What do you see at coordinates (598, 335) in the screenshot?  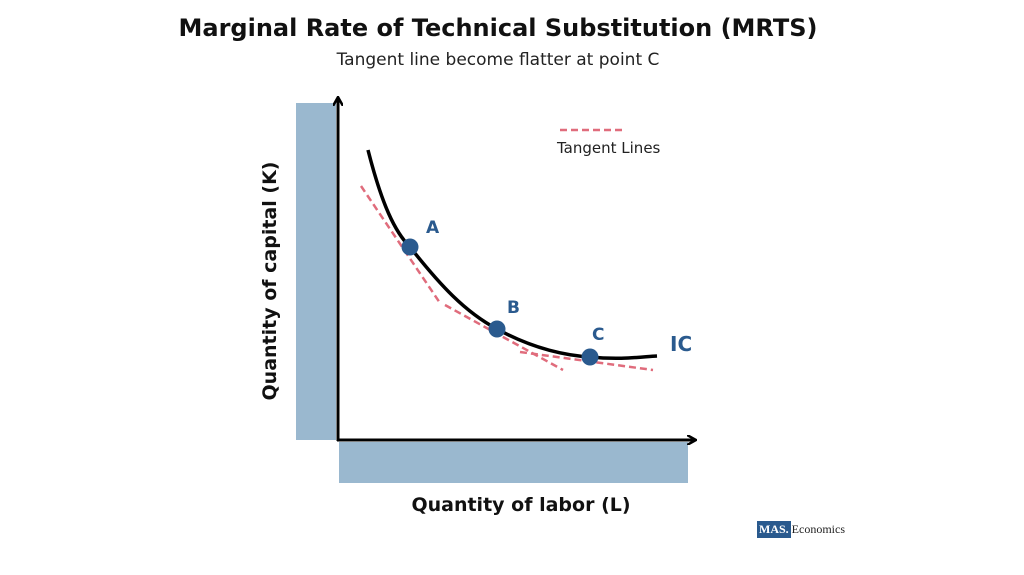 I see `point-c-label: C` at bounding box center [598, 335].